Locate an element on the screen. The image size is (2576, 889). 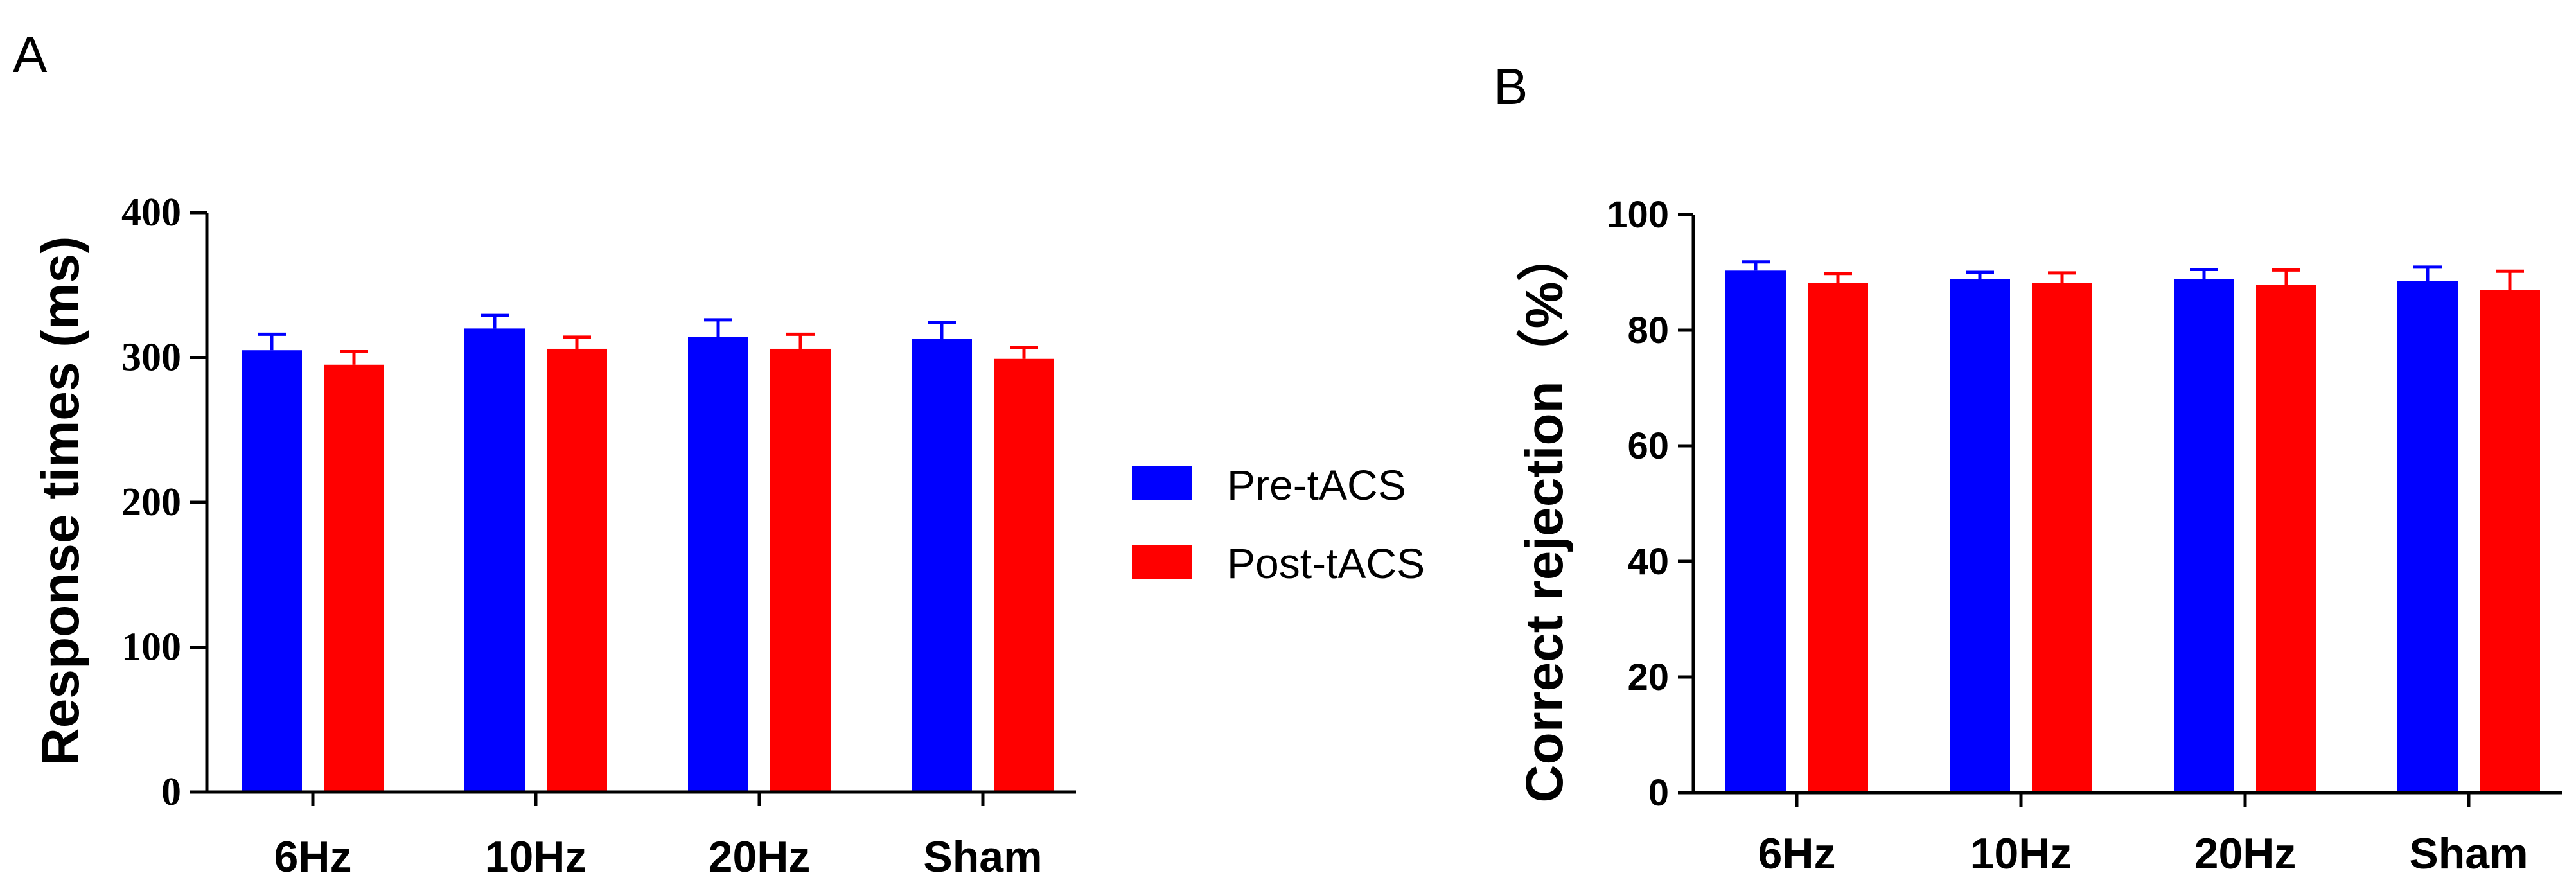
y-ticks-a: 0 100 200 300 400 is located at coordinates (164, 502).